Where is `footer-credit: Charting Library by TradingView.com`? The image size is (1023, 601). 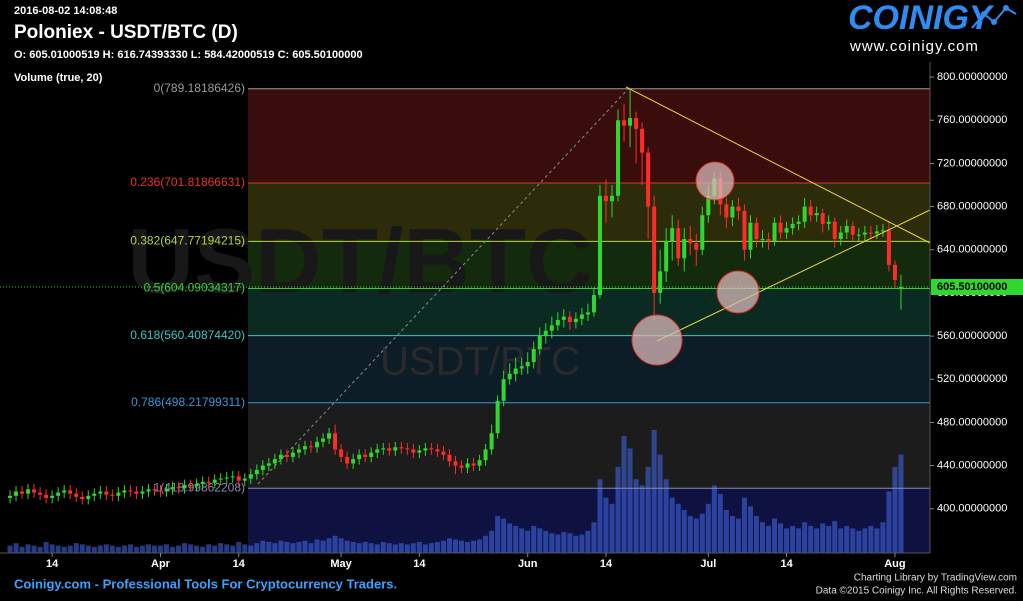
footer-credit: Charting Library by TradingView.com is located at coordinates (935, 578).